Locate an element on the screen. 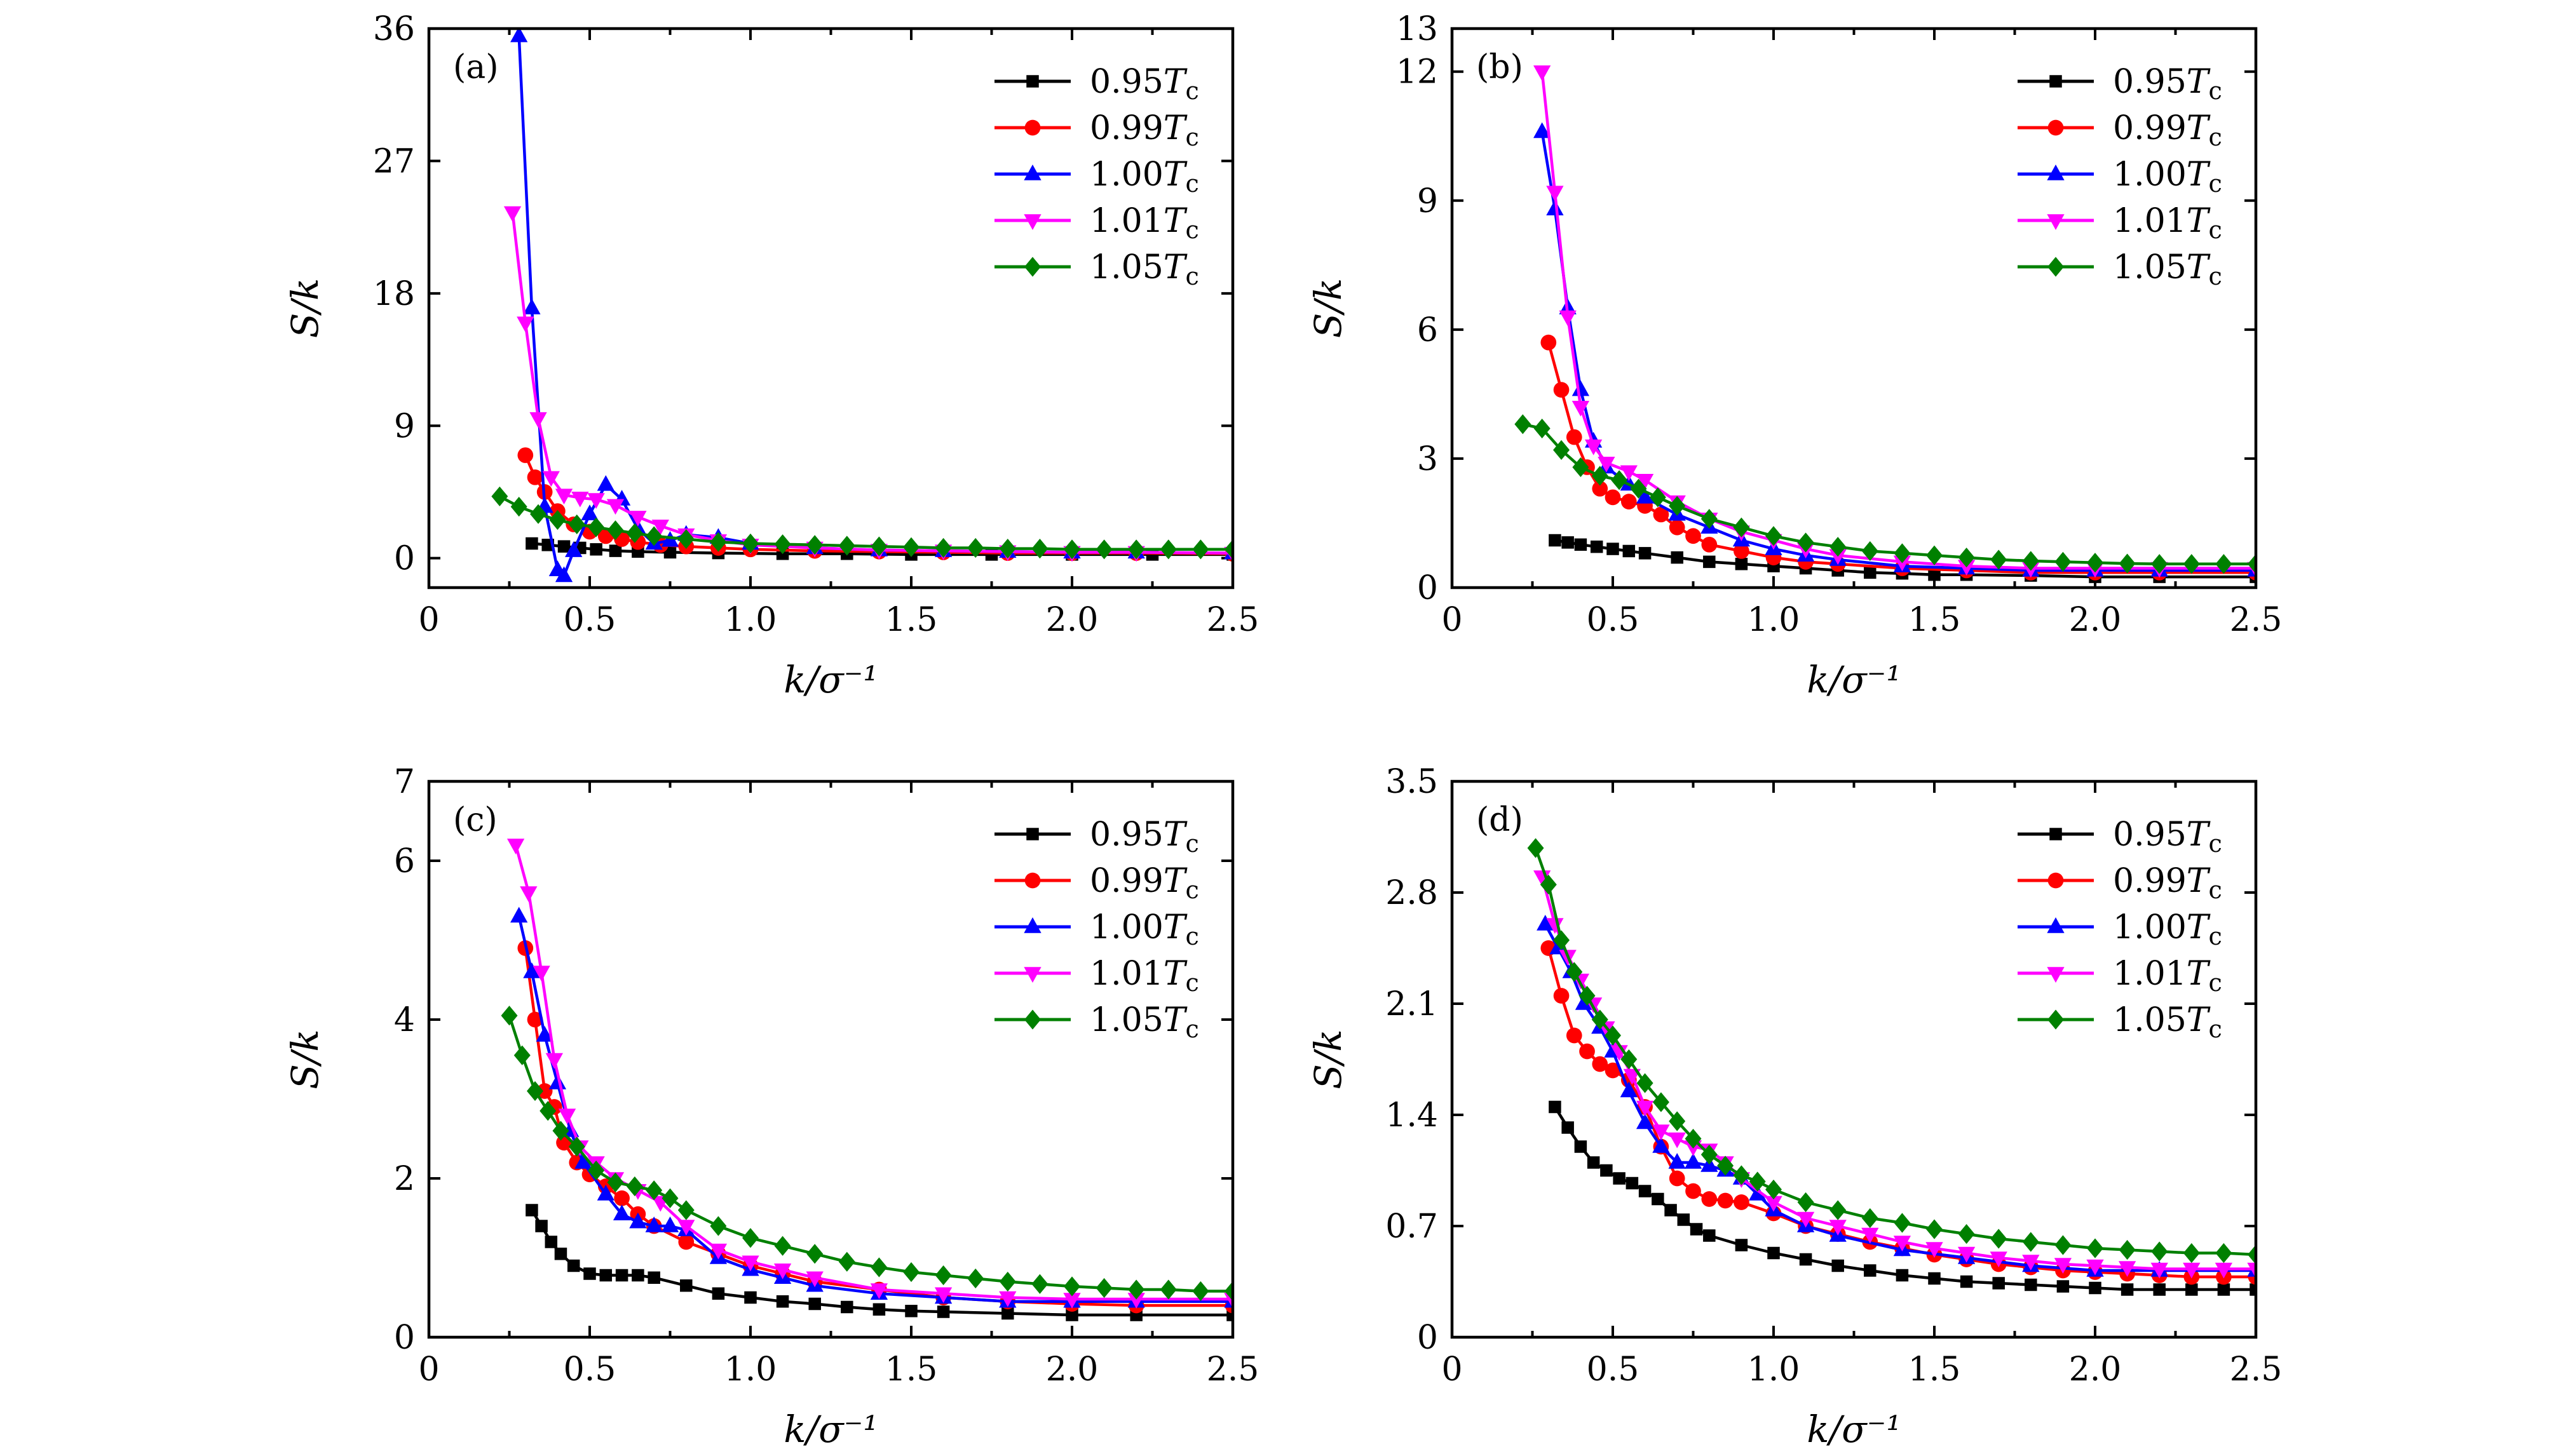 The width and height of the screenshot is (2552, 1456). series-line-0.99 is located at coordinates (1901, 457).